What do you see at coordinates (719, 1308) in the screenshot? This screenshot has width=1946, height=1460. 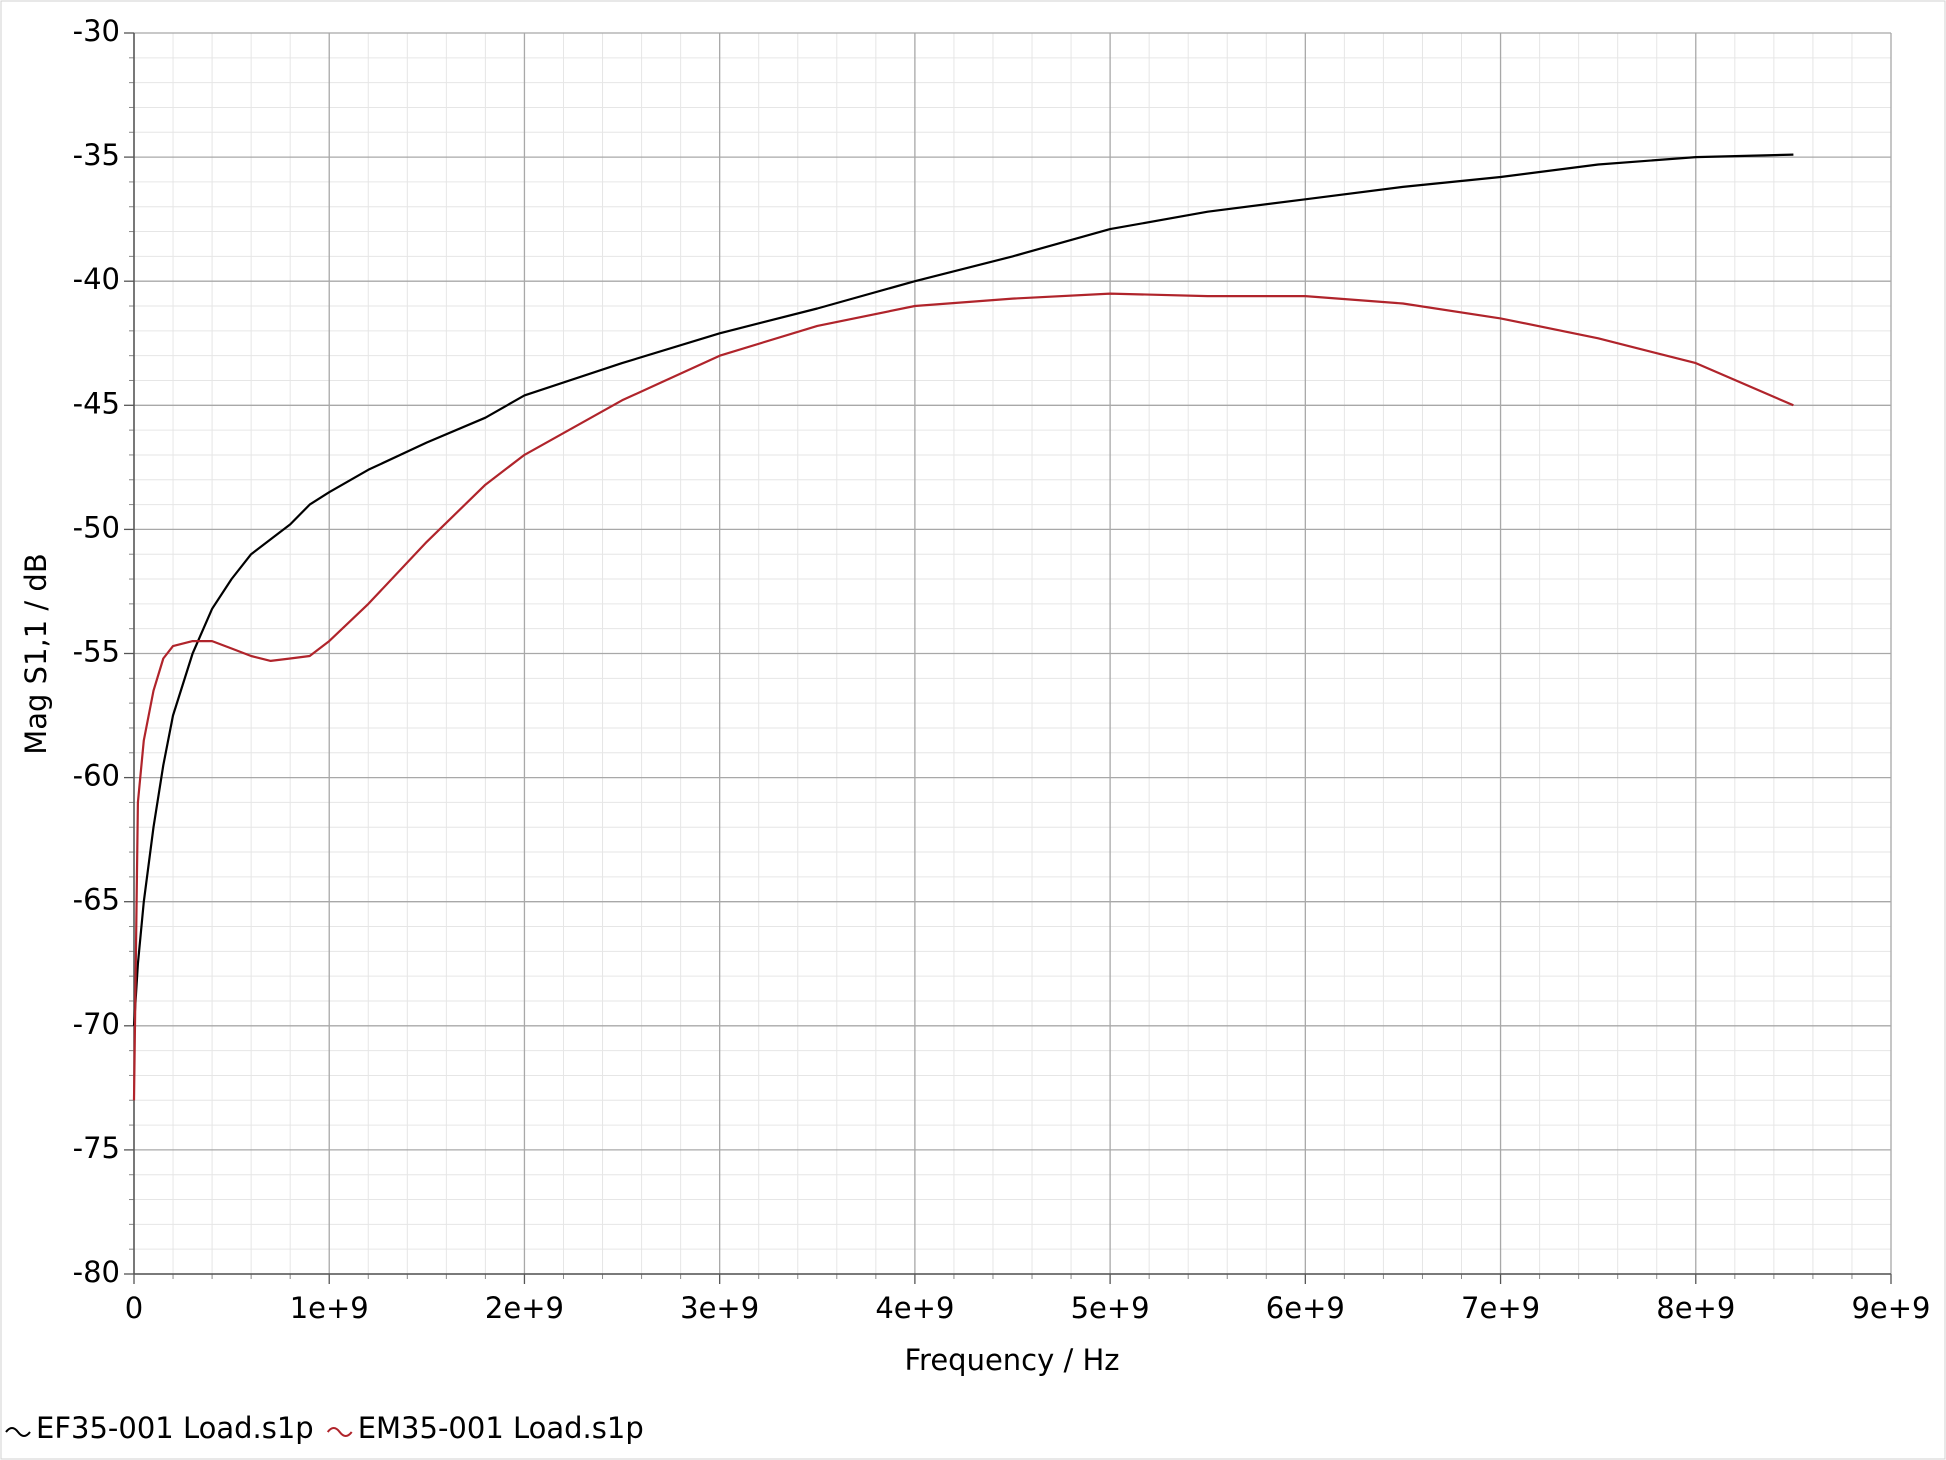 I see `x-tick-label: 3e+9` at bounding box center [719, 1308].